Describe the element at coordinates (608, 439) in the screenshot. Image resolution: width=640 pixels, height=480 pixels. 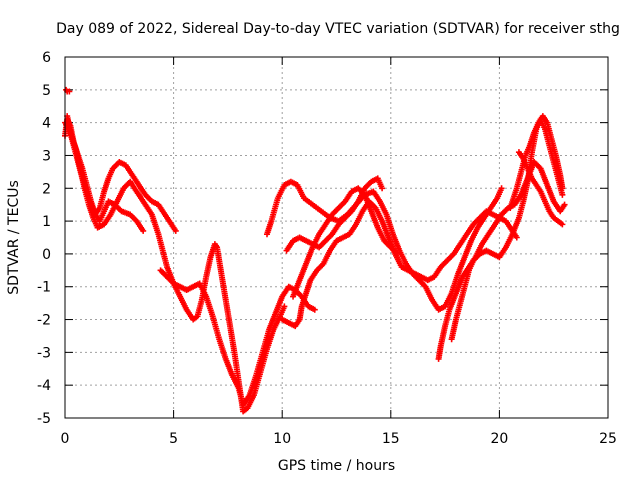
I see `x-tick-label: 25` at that location.